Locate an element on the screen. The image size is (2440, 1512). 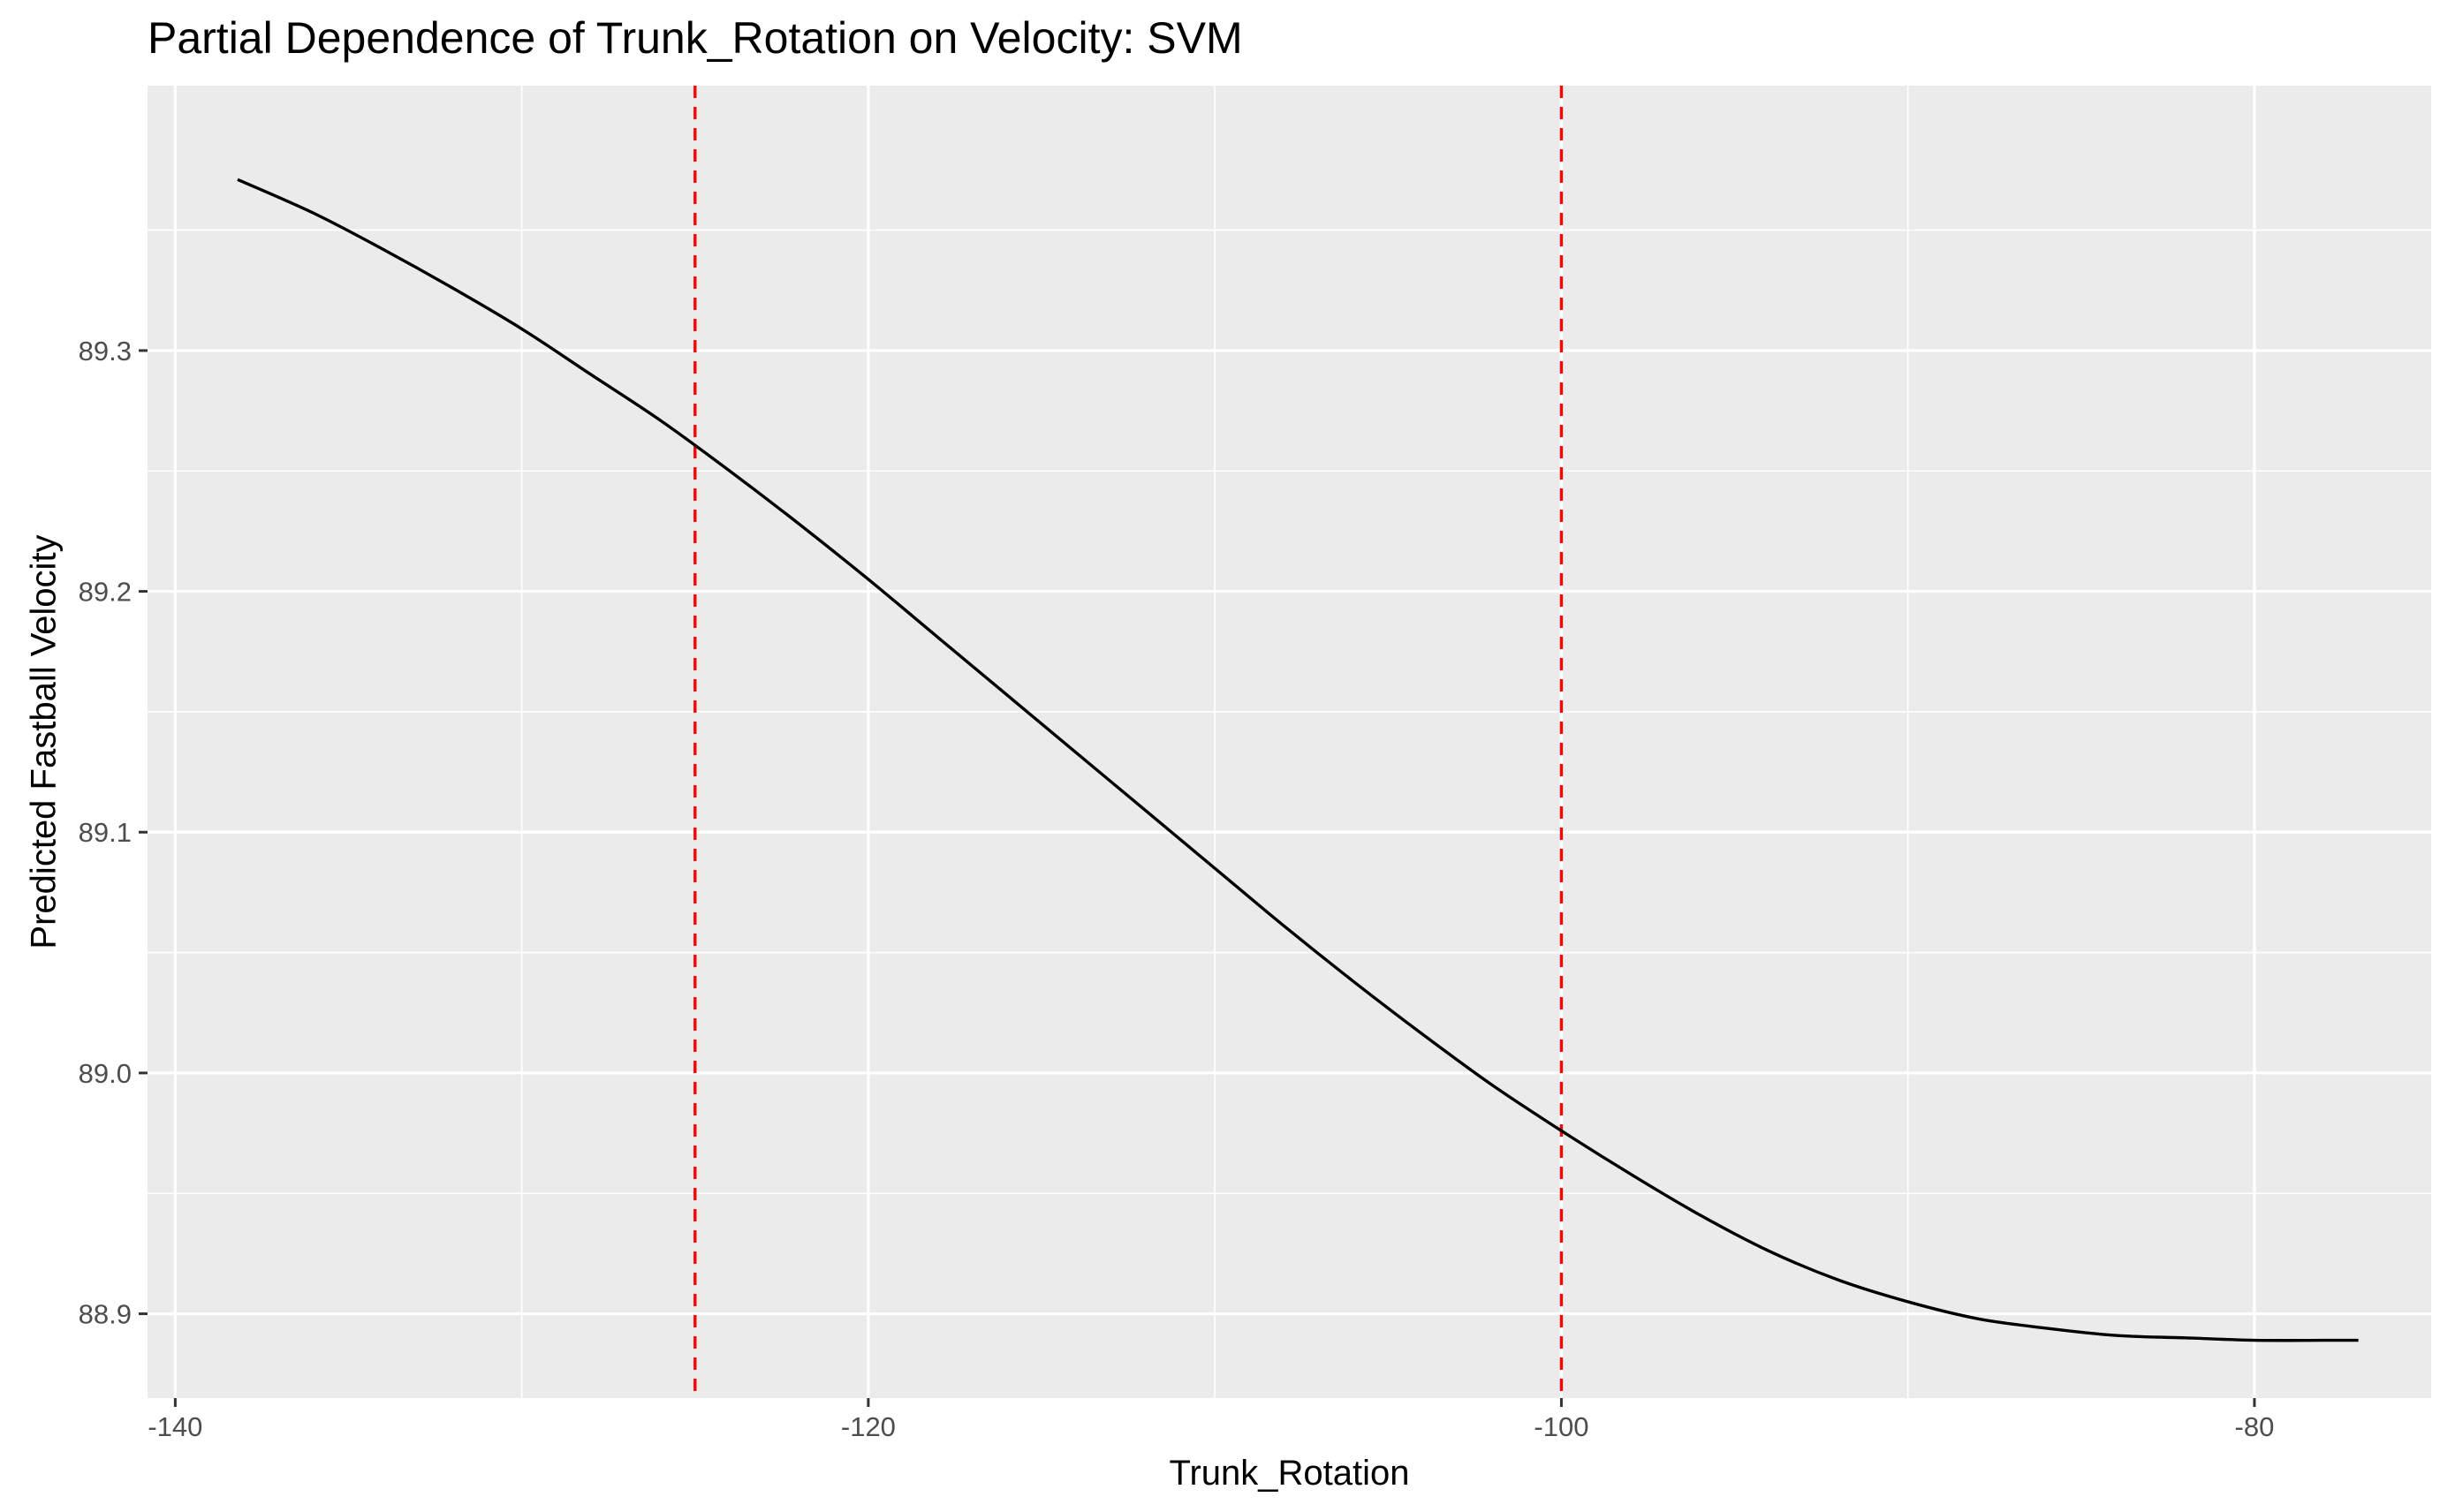
y-axis-title: Predicted Fastball Velocity is located at coordinates (44, 742).